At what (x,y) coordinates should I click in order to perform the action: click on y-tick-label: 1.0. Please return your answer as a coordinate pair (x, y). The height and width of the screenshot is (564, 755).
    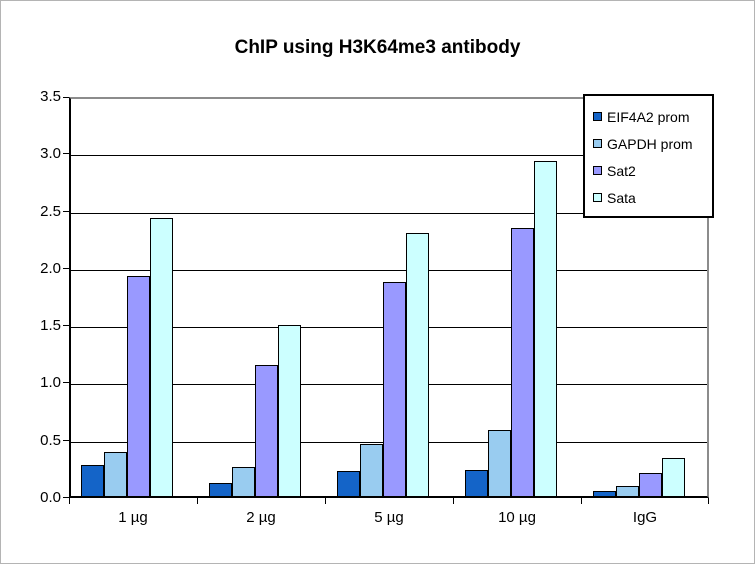
    Looking at the image, I should click on (50, 383).